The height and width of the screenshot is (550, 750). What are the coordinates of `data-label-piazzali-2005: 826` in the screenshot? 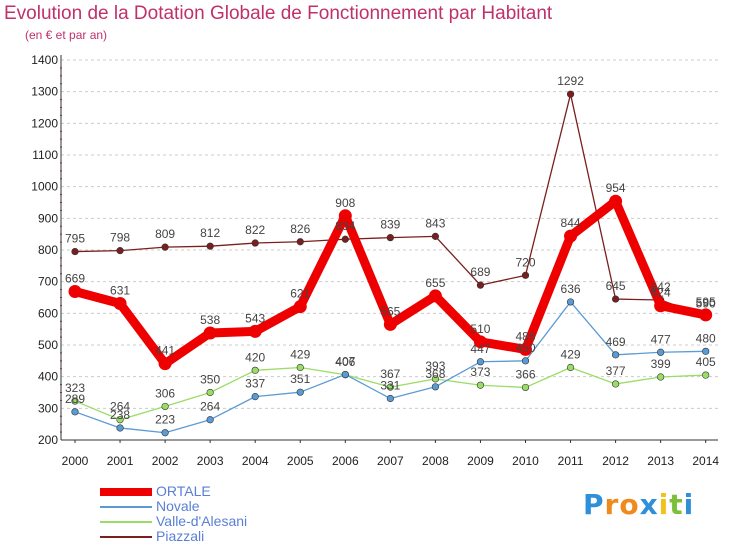 It's located at (300, 229).